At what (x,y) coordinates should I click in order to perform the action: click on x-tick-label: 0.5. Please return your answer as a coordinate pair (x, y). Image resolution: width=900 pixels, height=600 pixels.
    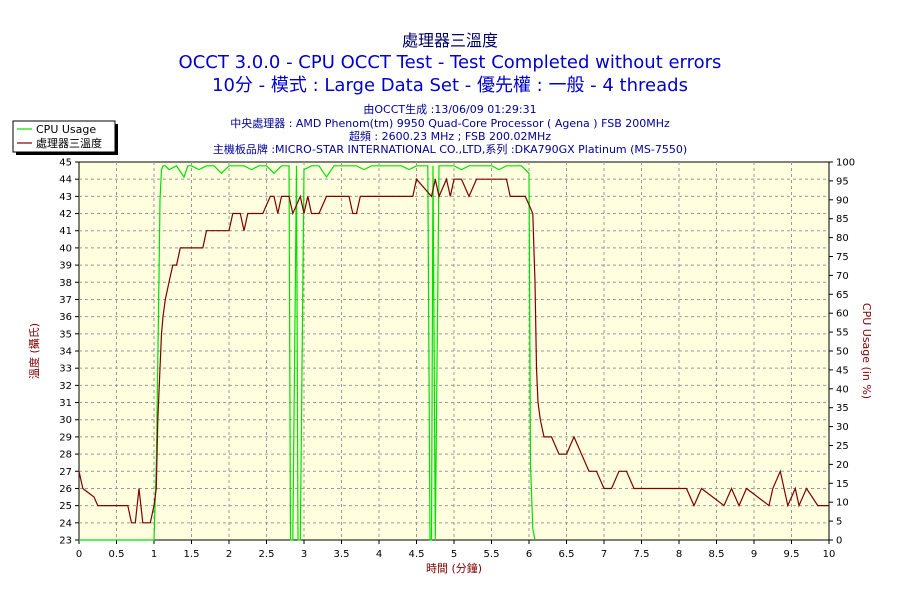
    Looking at the image, I should click on (117, 554).